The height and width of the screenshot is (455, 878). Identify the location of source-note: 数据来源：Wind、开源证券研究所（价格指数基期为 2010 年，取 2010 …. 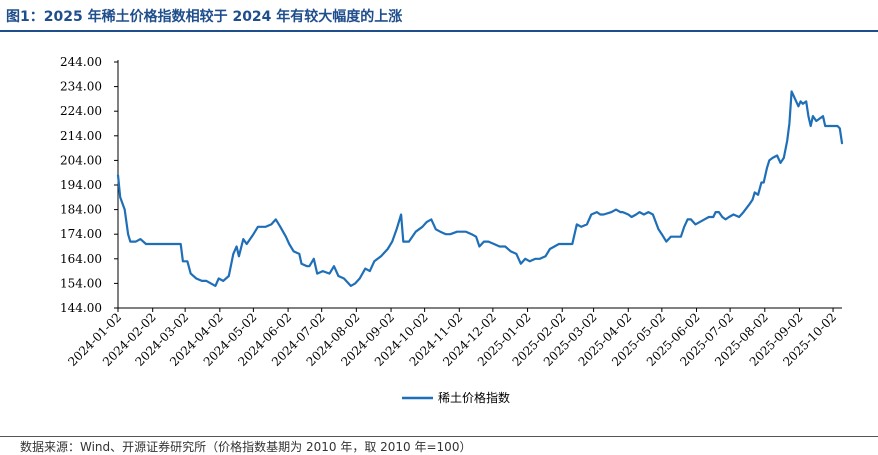
(246, 447).